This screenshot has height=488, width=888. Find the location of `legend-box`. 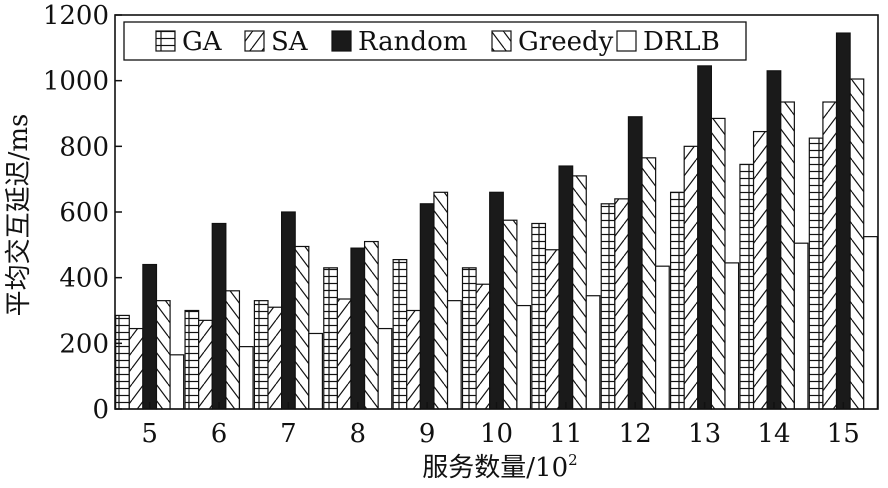

legend-box is located at coordinates (435, 41).